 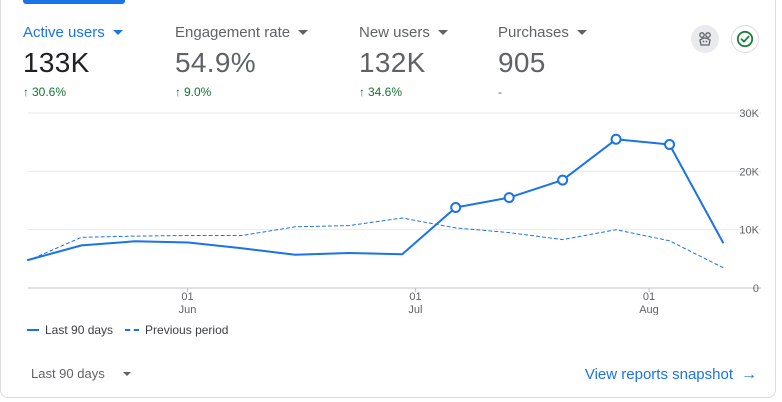 I want to click on metric-value: 54.9%, so click(x=215, y=62).